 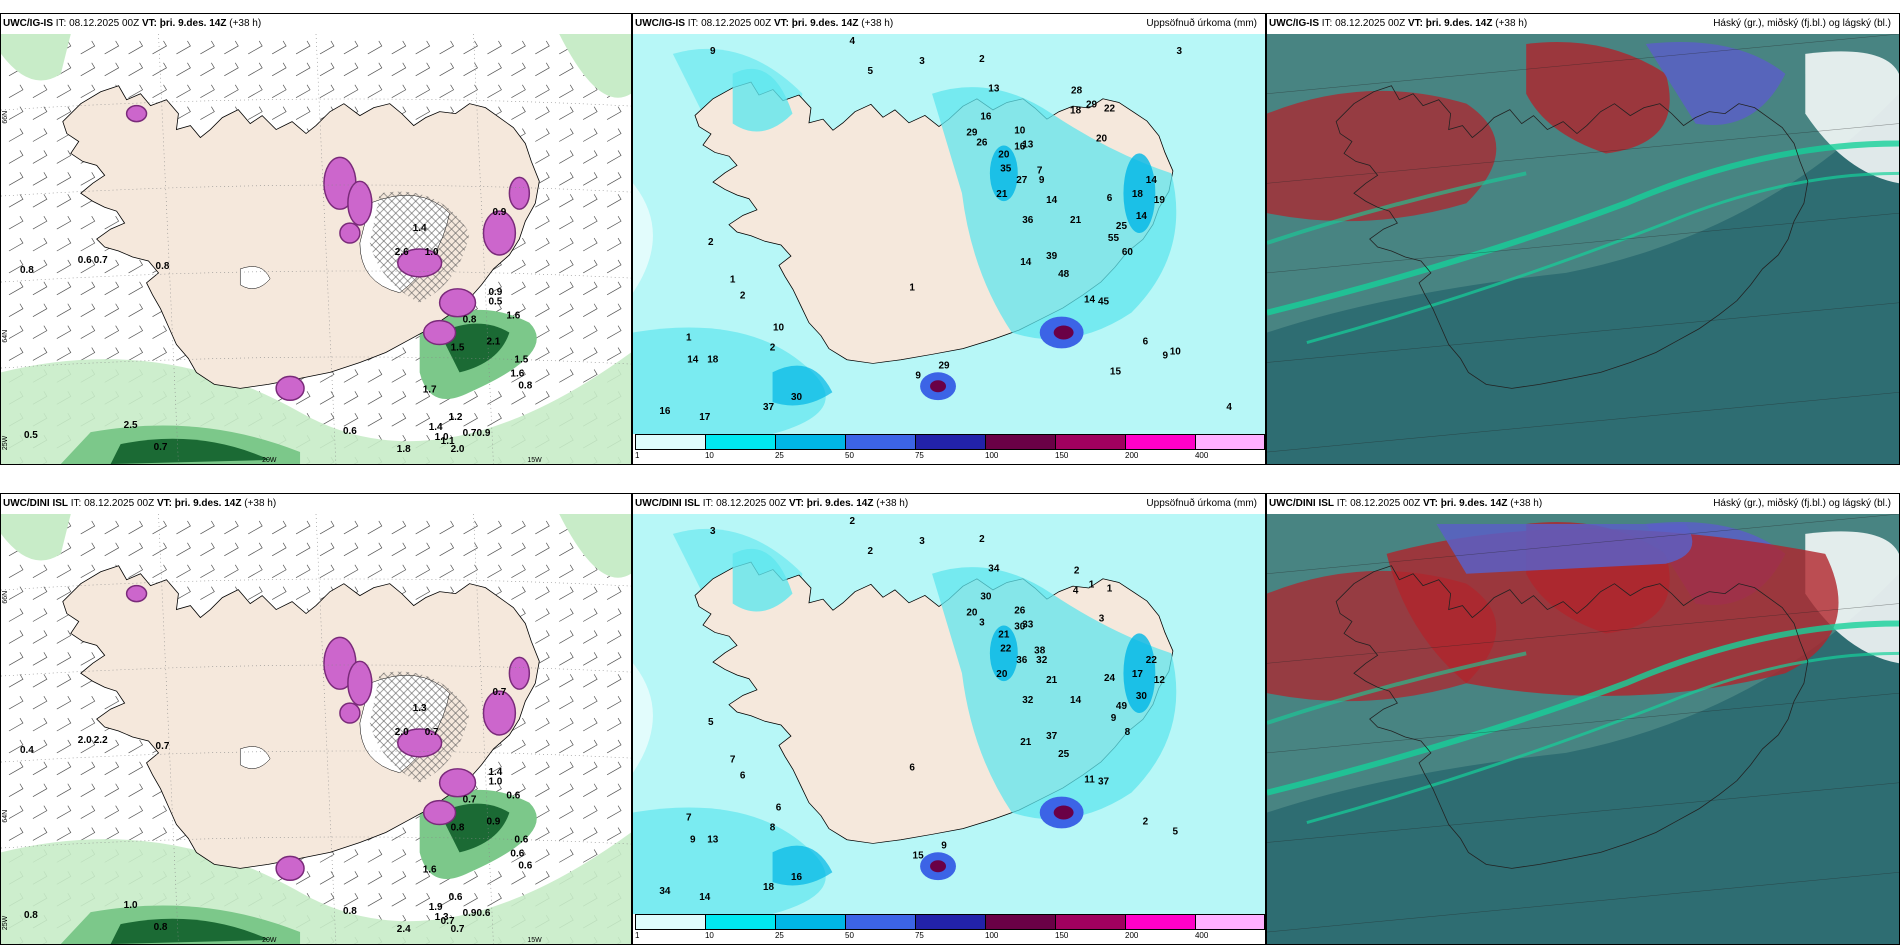 What do you see at coordinates (637, 935) in the screenshot?
I see `colorbar-tick: 1` at bounding box center [637, 935].